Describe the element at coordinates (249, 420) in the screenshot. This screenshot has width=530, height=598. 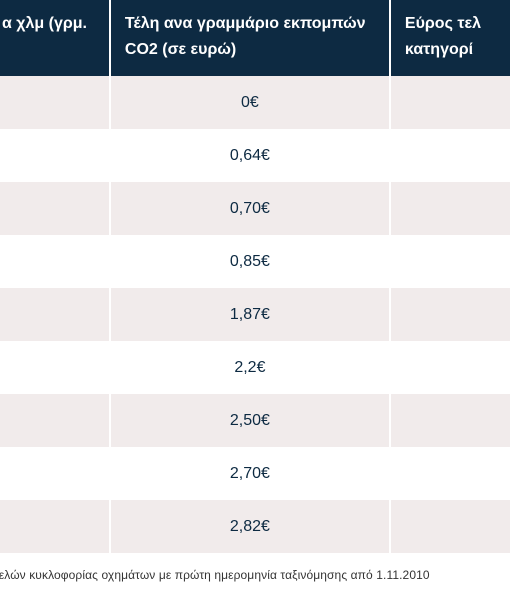
I see `cell-fee-per-gram: 2,50€` at that location.